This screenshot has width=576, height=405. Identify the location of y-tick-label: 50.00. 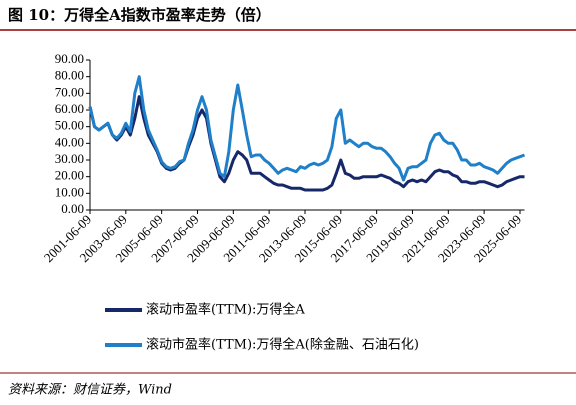
(69, 125).